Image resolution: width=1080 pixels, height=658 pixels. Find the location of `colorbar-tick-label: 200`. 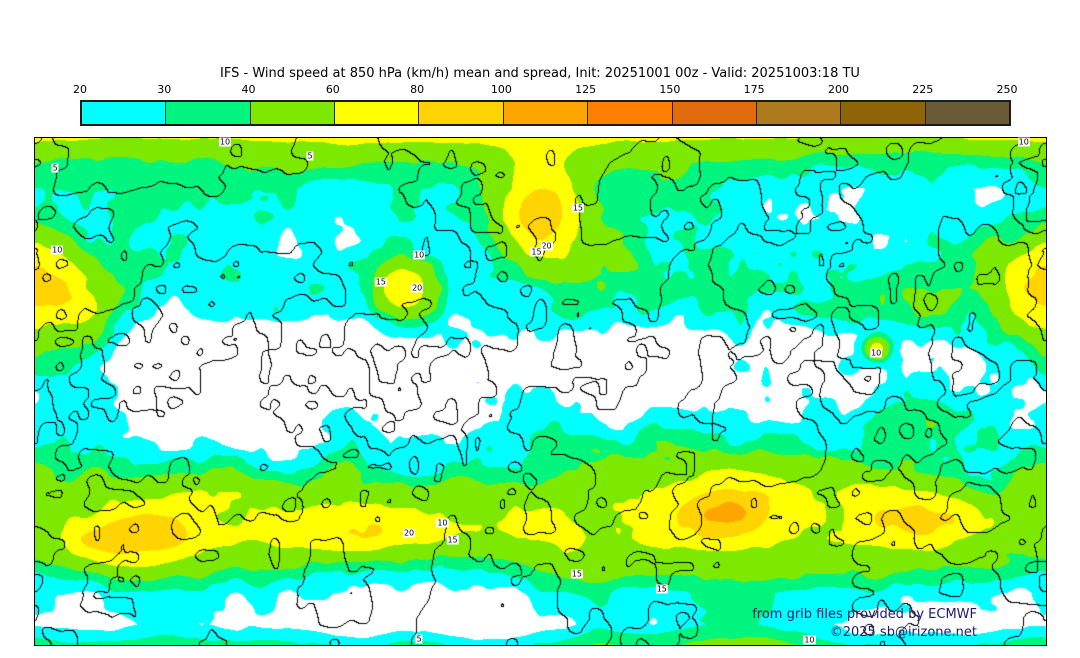

colorbar-tick-label: 200 is located at coordinates (838, 89).